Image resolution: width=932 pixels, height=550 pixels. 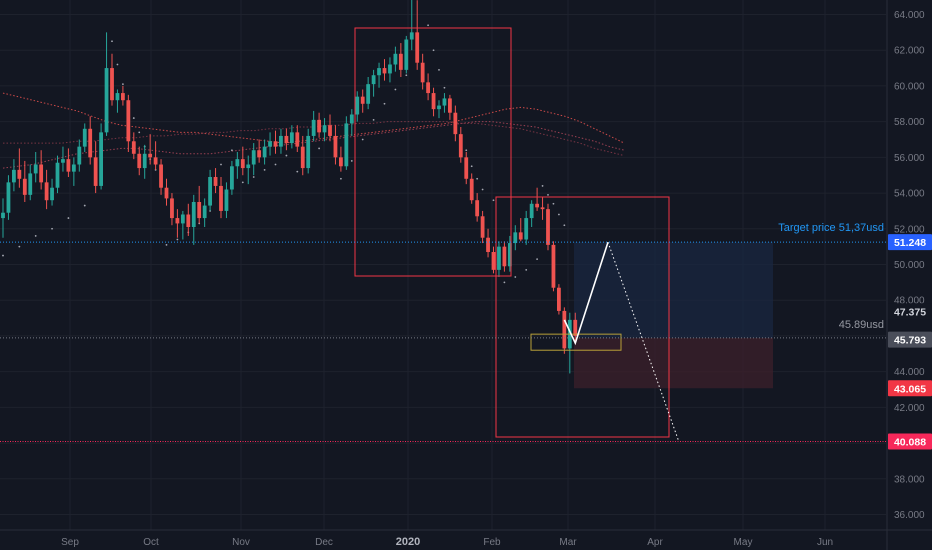 What do you see at coordinates (910, 311) in the screenshot?
I see `price-tag: 47.375` at bounding box center [910, 311].